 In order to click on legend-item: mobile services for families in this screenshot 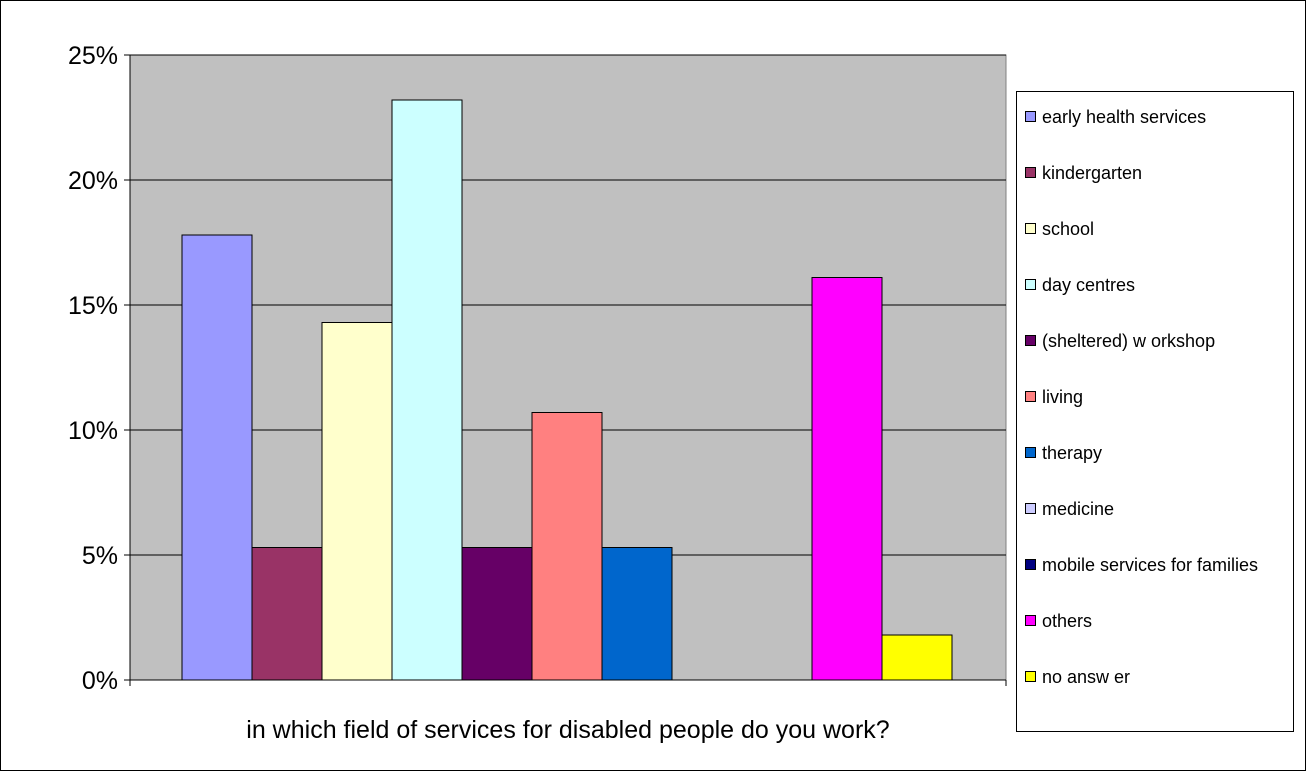, I will do `click(1149, 565)`.